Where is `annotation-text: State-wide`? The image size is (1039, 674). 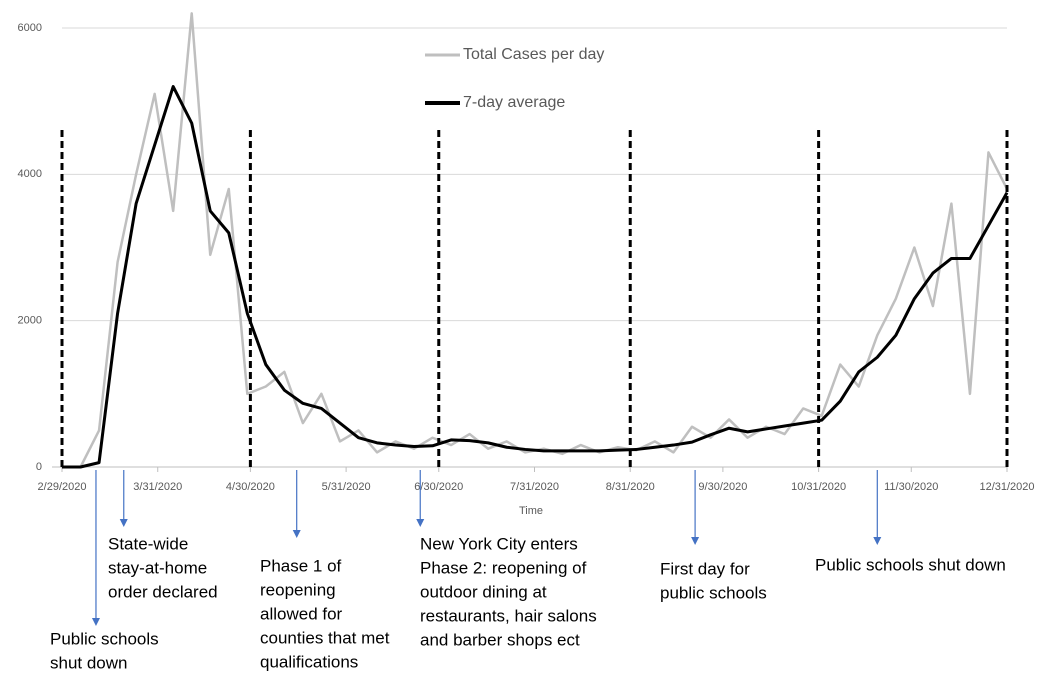
annotation-text: State-wide is located at coordinates (148, 543).